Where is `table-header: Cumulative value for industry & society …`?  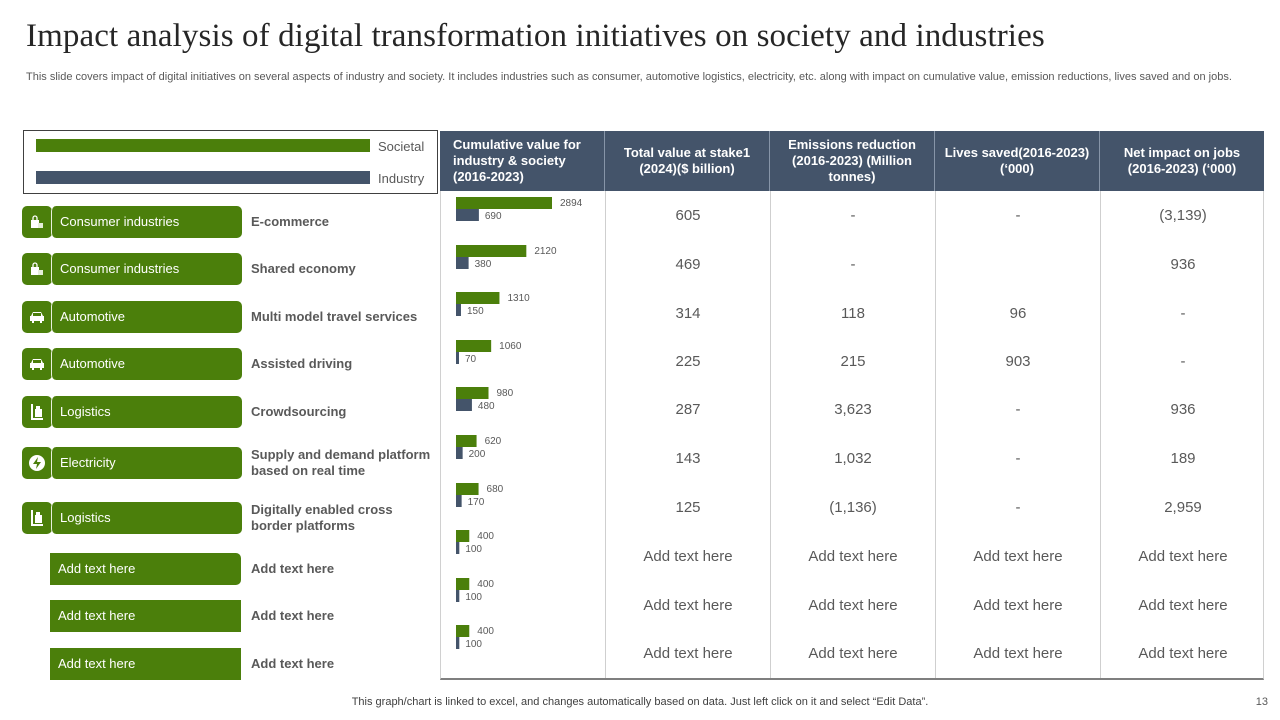 table-header: Cumulative value for industry & society … is located at coordinates (852, 161).